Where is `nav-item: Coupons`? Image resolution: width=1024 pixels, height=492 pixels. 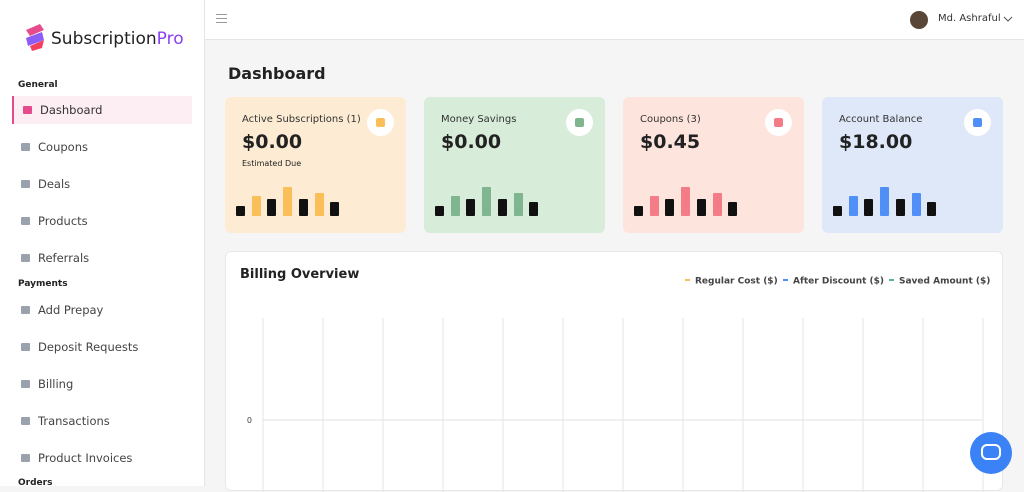
nav-item: Coupons is located at coordinates (102, 147).